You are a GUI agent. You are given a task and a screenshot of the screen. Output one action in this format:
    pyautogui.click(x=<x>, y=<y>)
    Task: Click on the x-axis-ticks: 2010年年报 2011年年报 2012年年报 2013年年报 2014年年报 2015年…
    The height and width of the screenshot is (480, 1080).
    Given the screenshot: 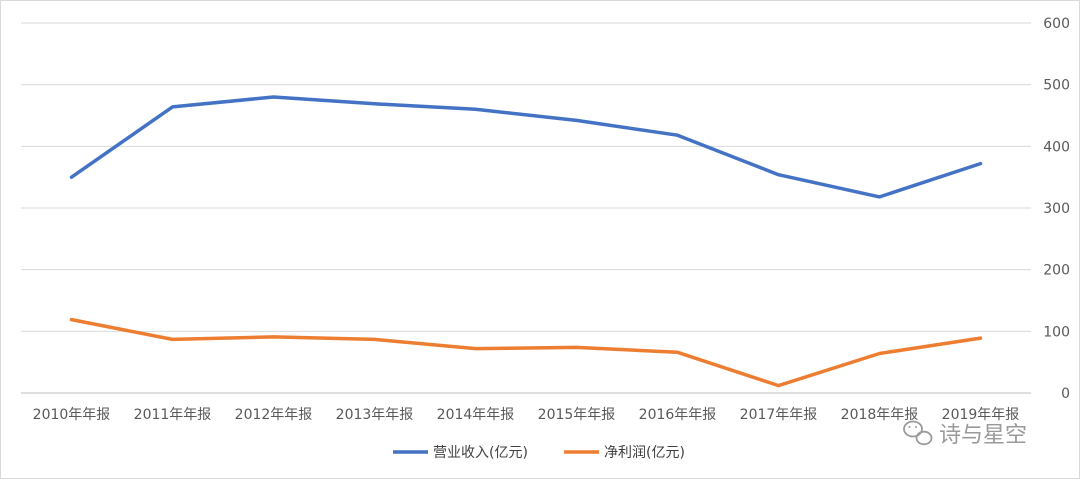 What is the action you would take?
    pyautogui.click(x=526, y=415)
    